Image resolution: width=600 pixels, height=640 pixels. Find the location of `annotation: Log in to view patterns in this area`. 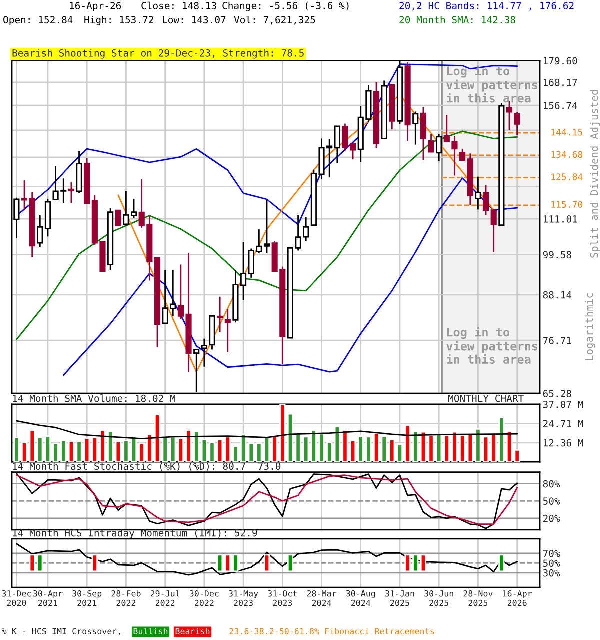

annotation: Log in to view patterns in this area is located at coordinates (492, 345).